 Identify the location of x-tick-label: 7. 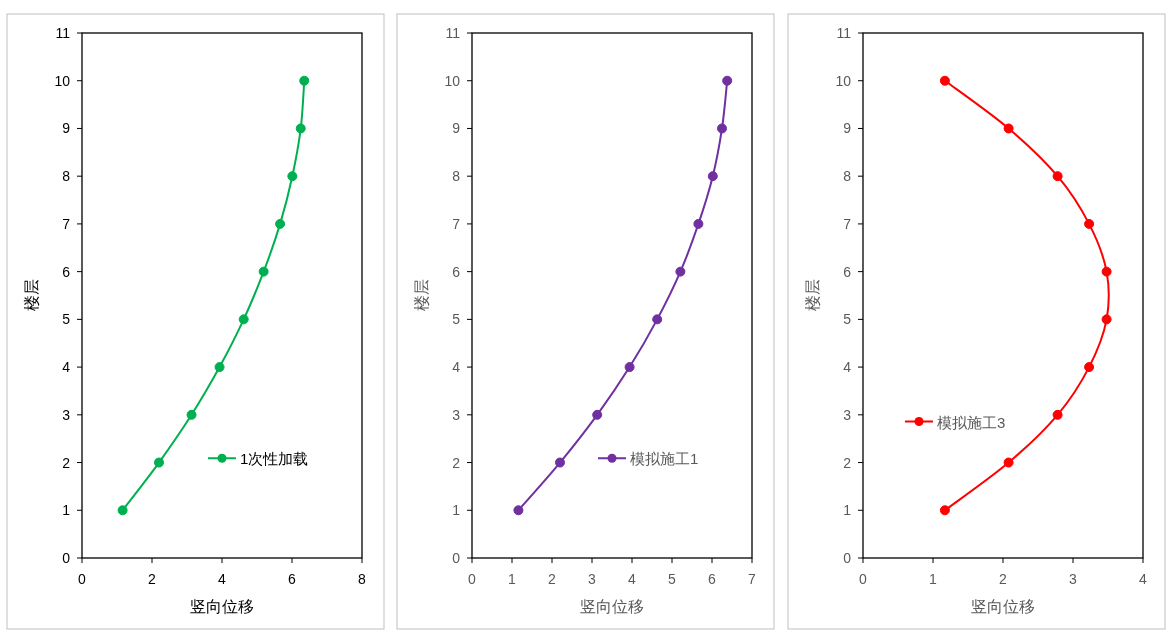
(752, 579).